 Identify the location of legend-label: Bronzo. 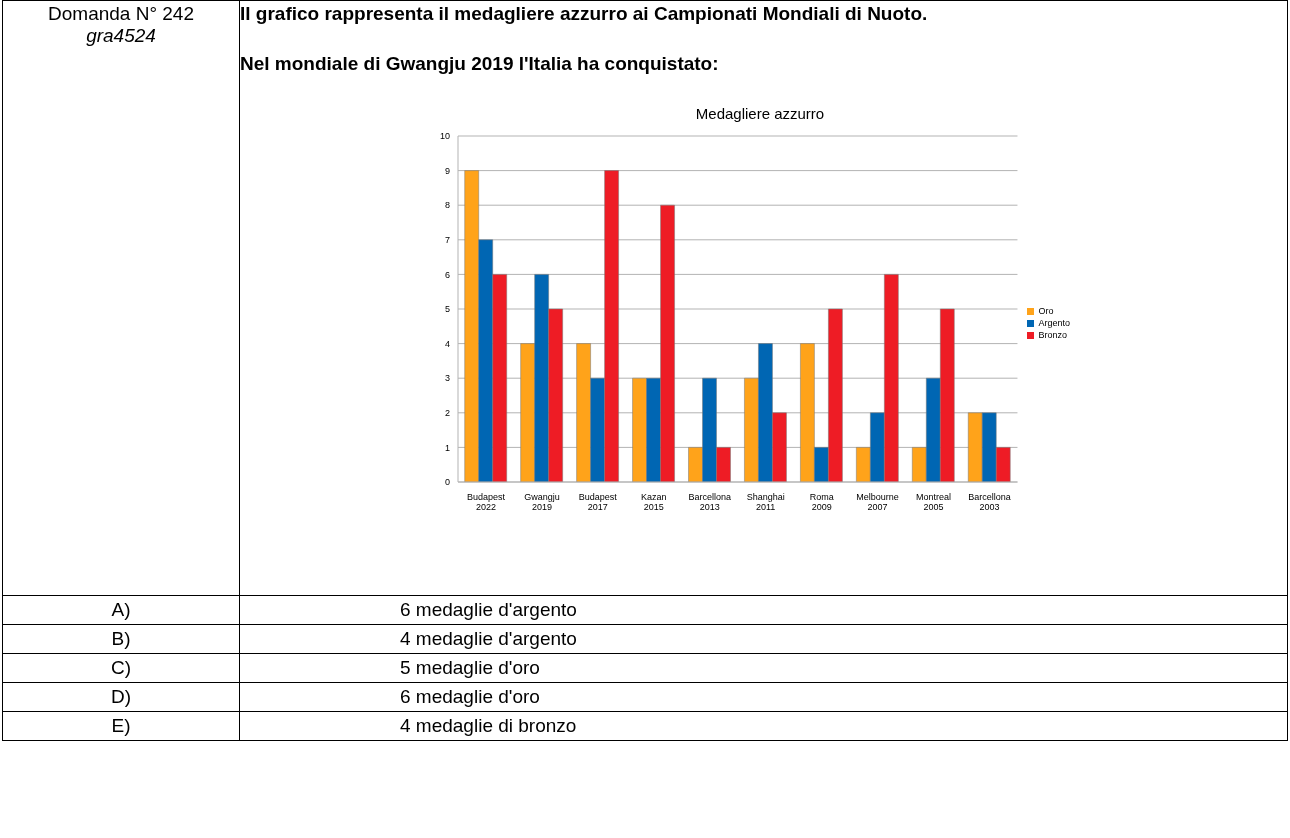
(1052, 335).